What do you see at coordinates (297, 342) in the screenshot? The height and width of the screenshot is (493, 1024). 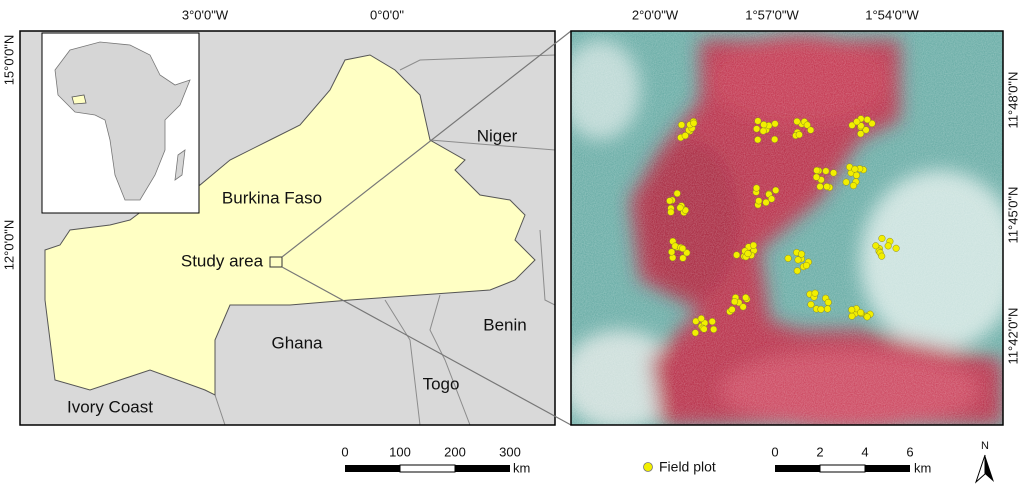 I see `country-label: Ghana` at bounding box center [297, 342].